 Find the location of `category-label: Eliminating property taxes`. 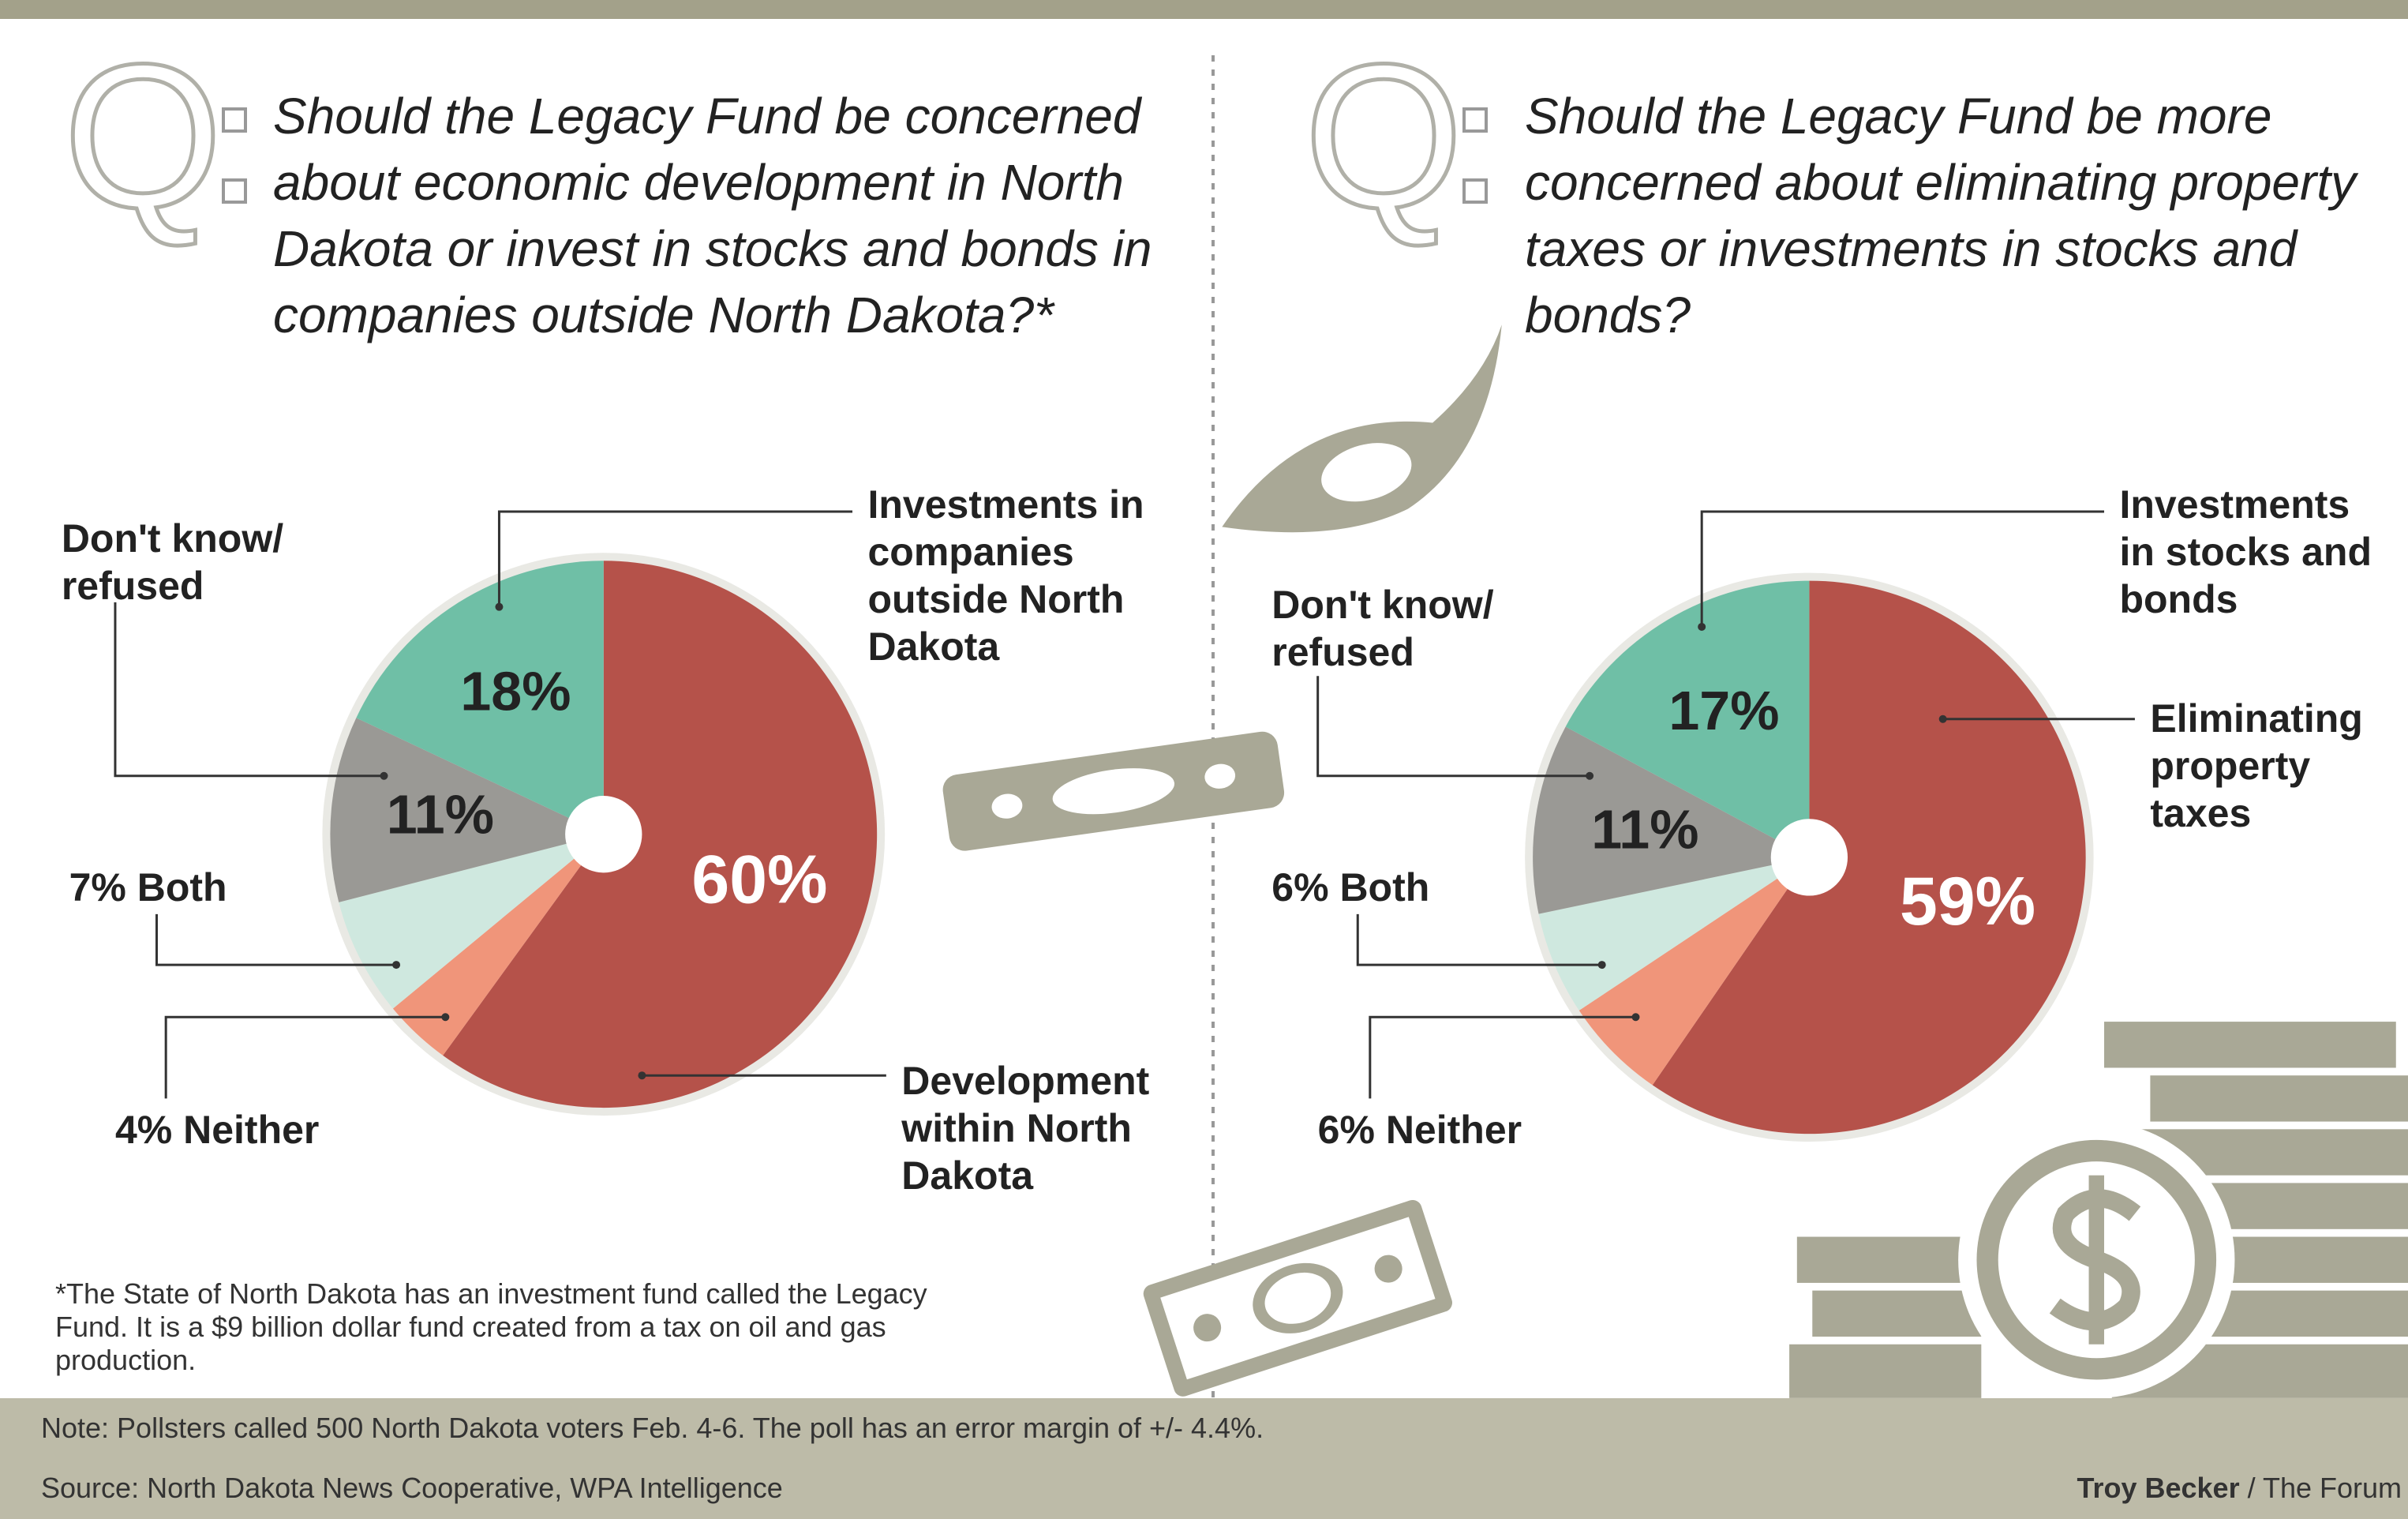

category-label: Eliminating property taxes is located at coordinates (2256, 765).